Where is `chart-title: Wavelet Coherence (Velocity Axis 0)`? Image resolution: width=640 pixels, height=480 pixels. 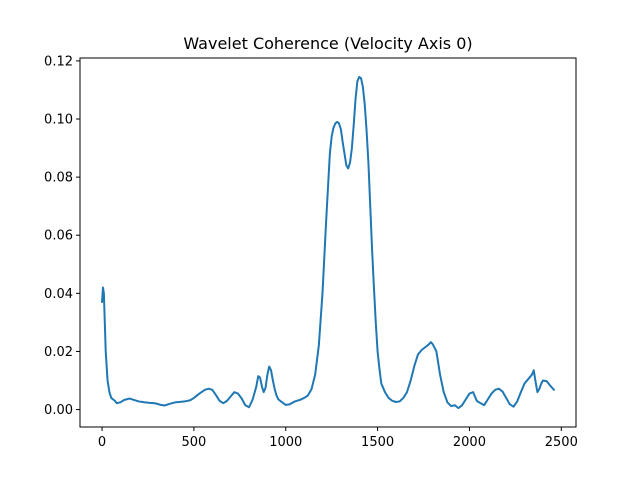 chart-title: Wavelet Coherence (Velocity Axis 0) is located at coordinates (327, 43).